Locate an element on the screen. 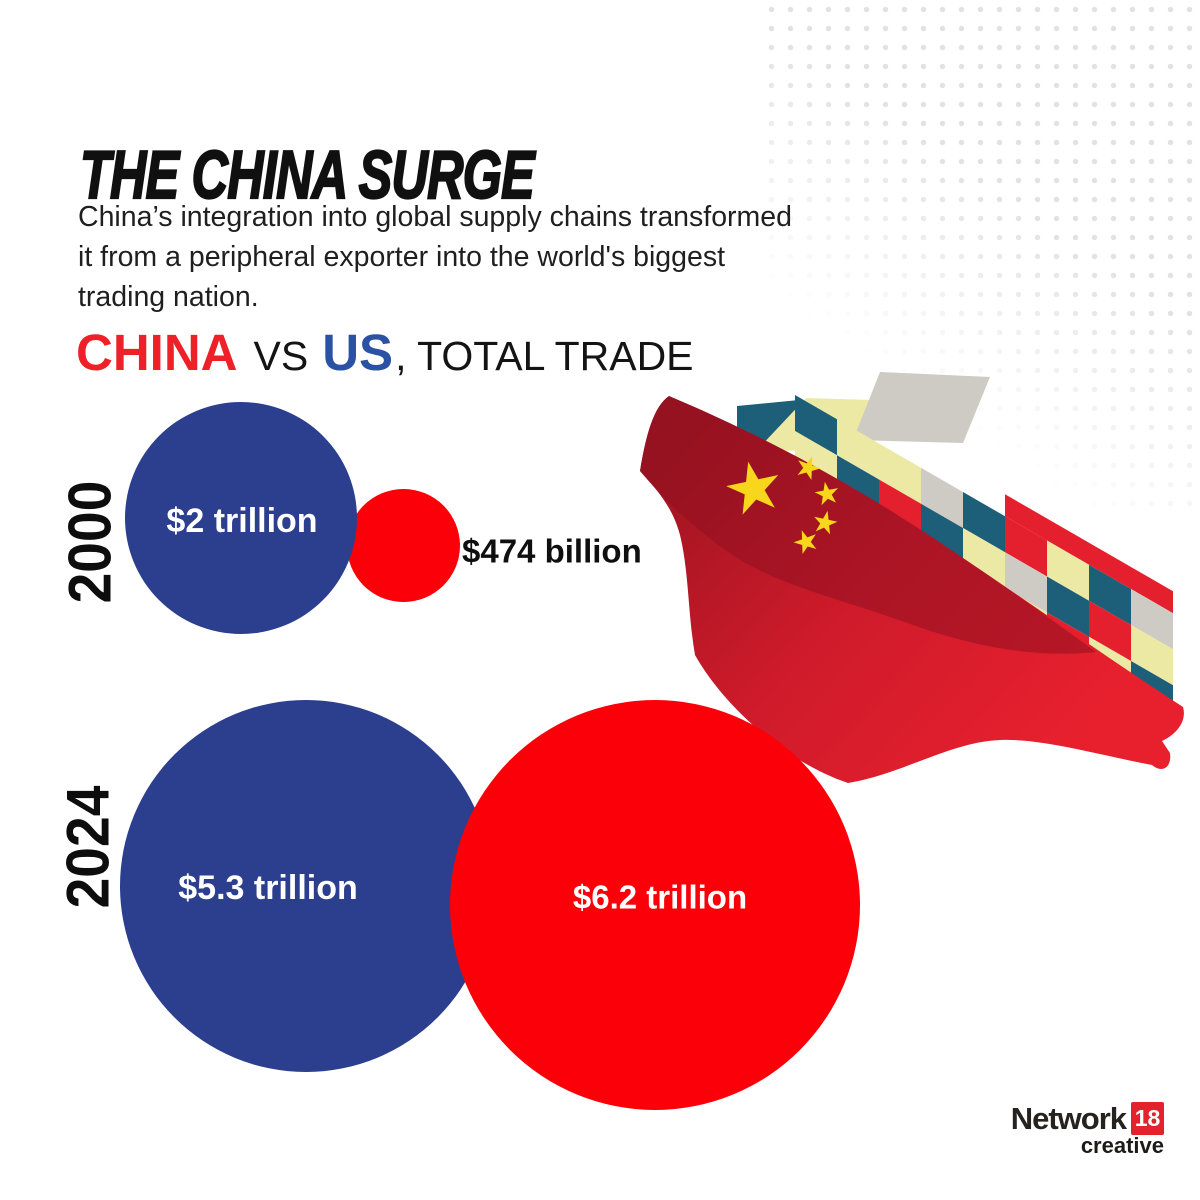 The image size is (1200, 1200). bubble-us-2000 is located at coordinates (241, 518).